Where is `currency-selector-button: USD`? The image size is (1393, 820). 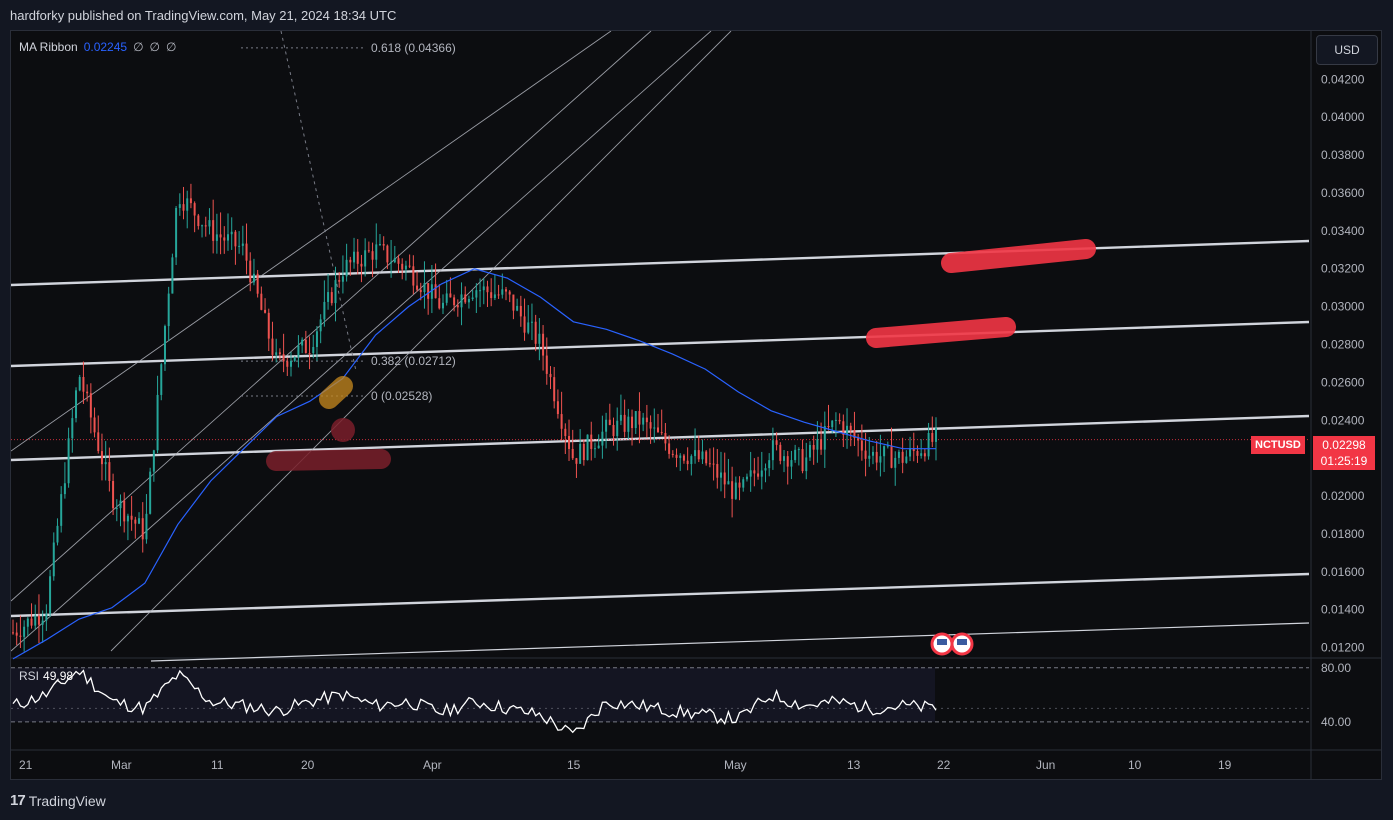
currency-selector-button: USD is located at coordinates (1347, 50).